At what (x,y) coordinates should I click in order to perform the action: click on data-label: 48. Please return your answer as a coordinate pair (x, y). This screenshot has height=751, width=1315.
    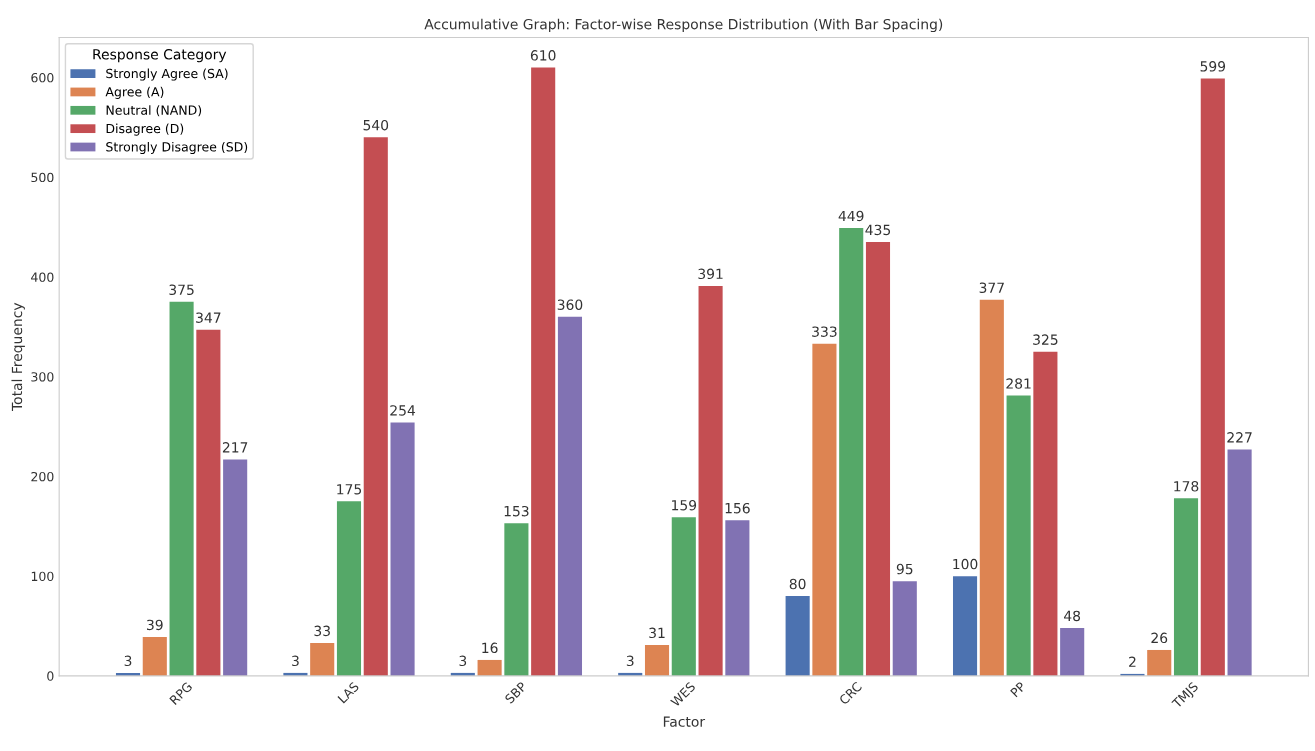
    Looking at the image, I should click on (1072, 616).